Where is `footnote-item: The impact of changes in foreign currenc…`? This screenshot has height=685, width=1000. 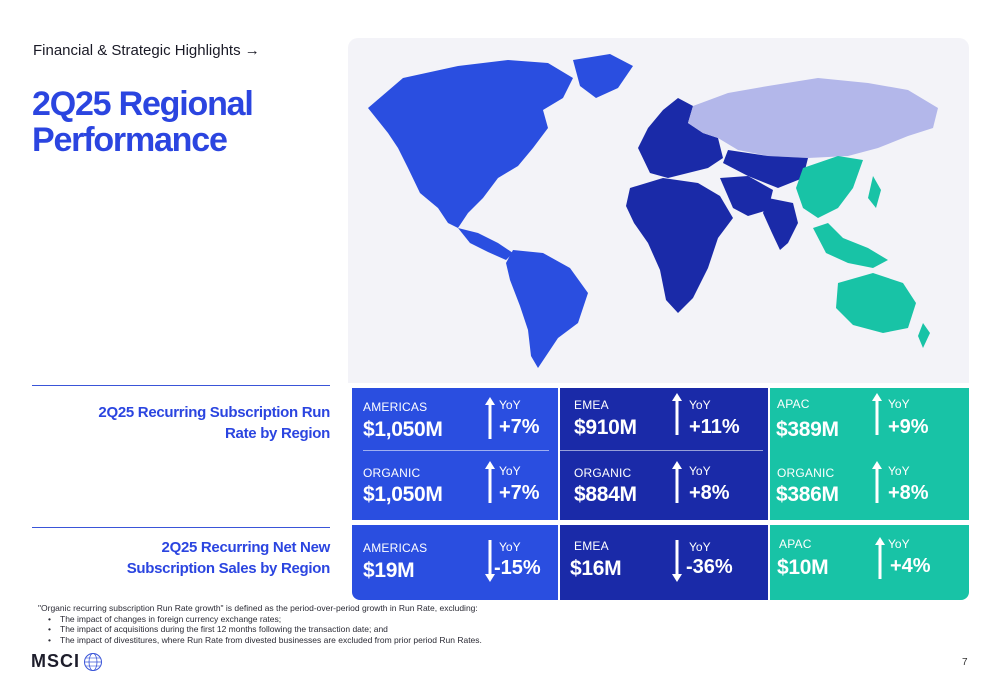
footnote-item: The impact of changes in foreign currenc… is located at coordinates (323, 619).